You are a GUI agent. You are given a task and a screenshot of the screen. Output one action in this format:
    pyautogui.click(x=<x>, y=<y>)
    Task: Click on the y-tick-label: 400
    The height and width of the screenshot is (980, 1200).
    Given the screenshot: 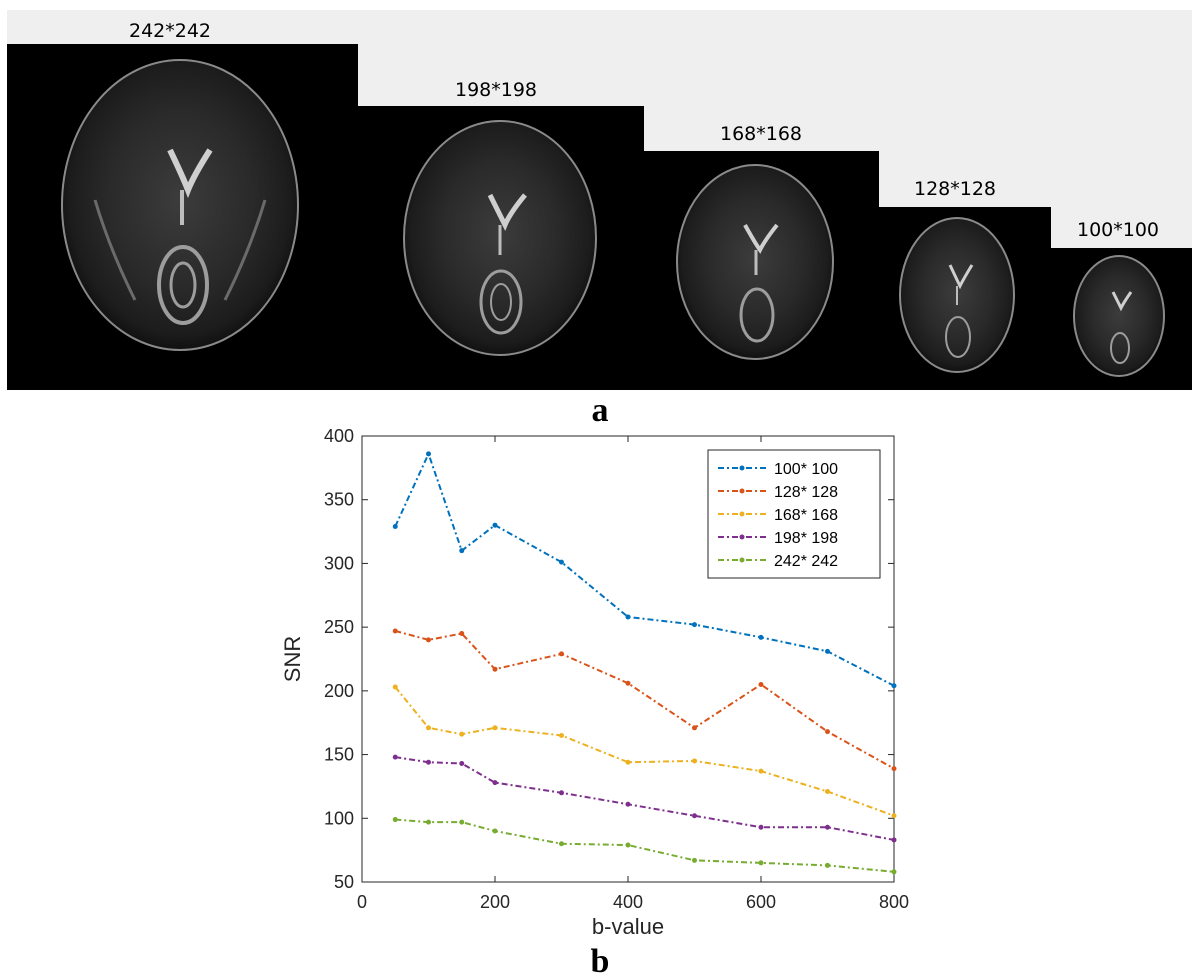 What is the action you would take?
    pyautogui.click(x=339, y=436)
    